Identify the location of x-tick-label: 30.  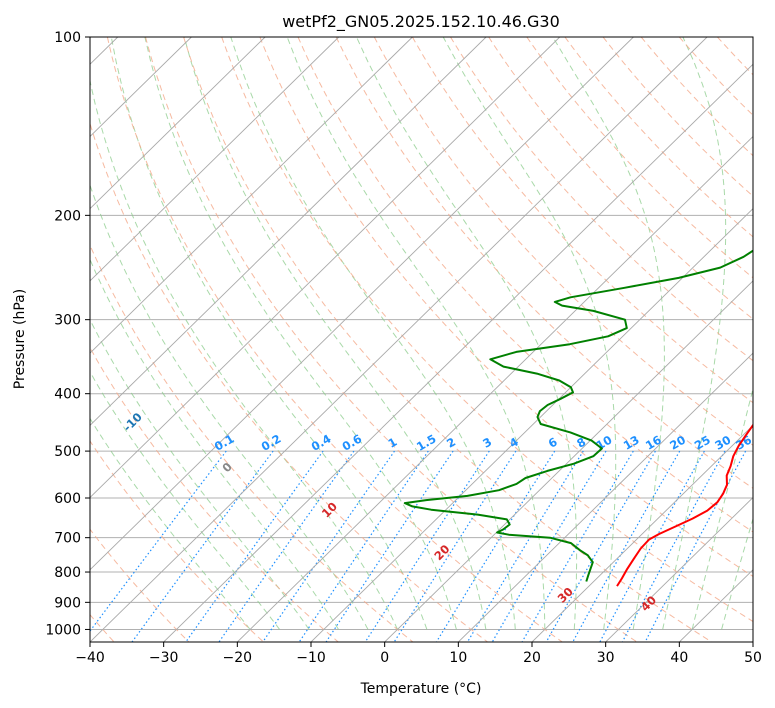
(606, 658).